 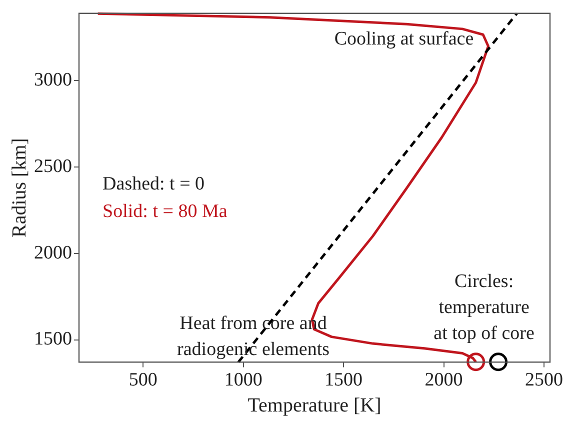 What do you see at coordinates (143, 380) in the screenshot?
I see `x-tick-label: 500` at bounding box center [143, 380].